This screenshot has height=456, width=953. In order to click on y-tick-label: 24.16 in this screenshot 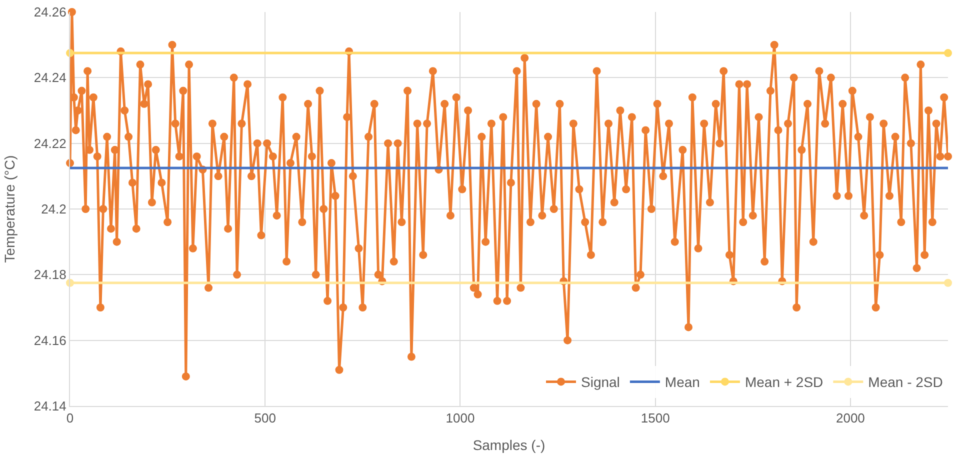, I will do `click(50, 340)`.